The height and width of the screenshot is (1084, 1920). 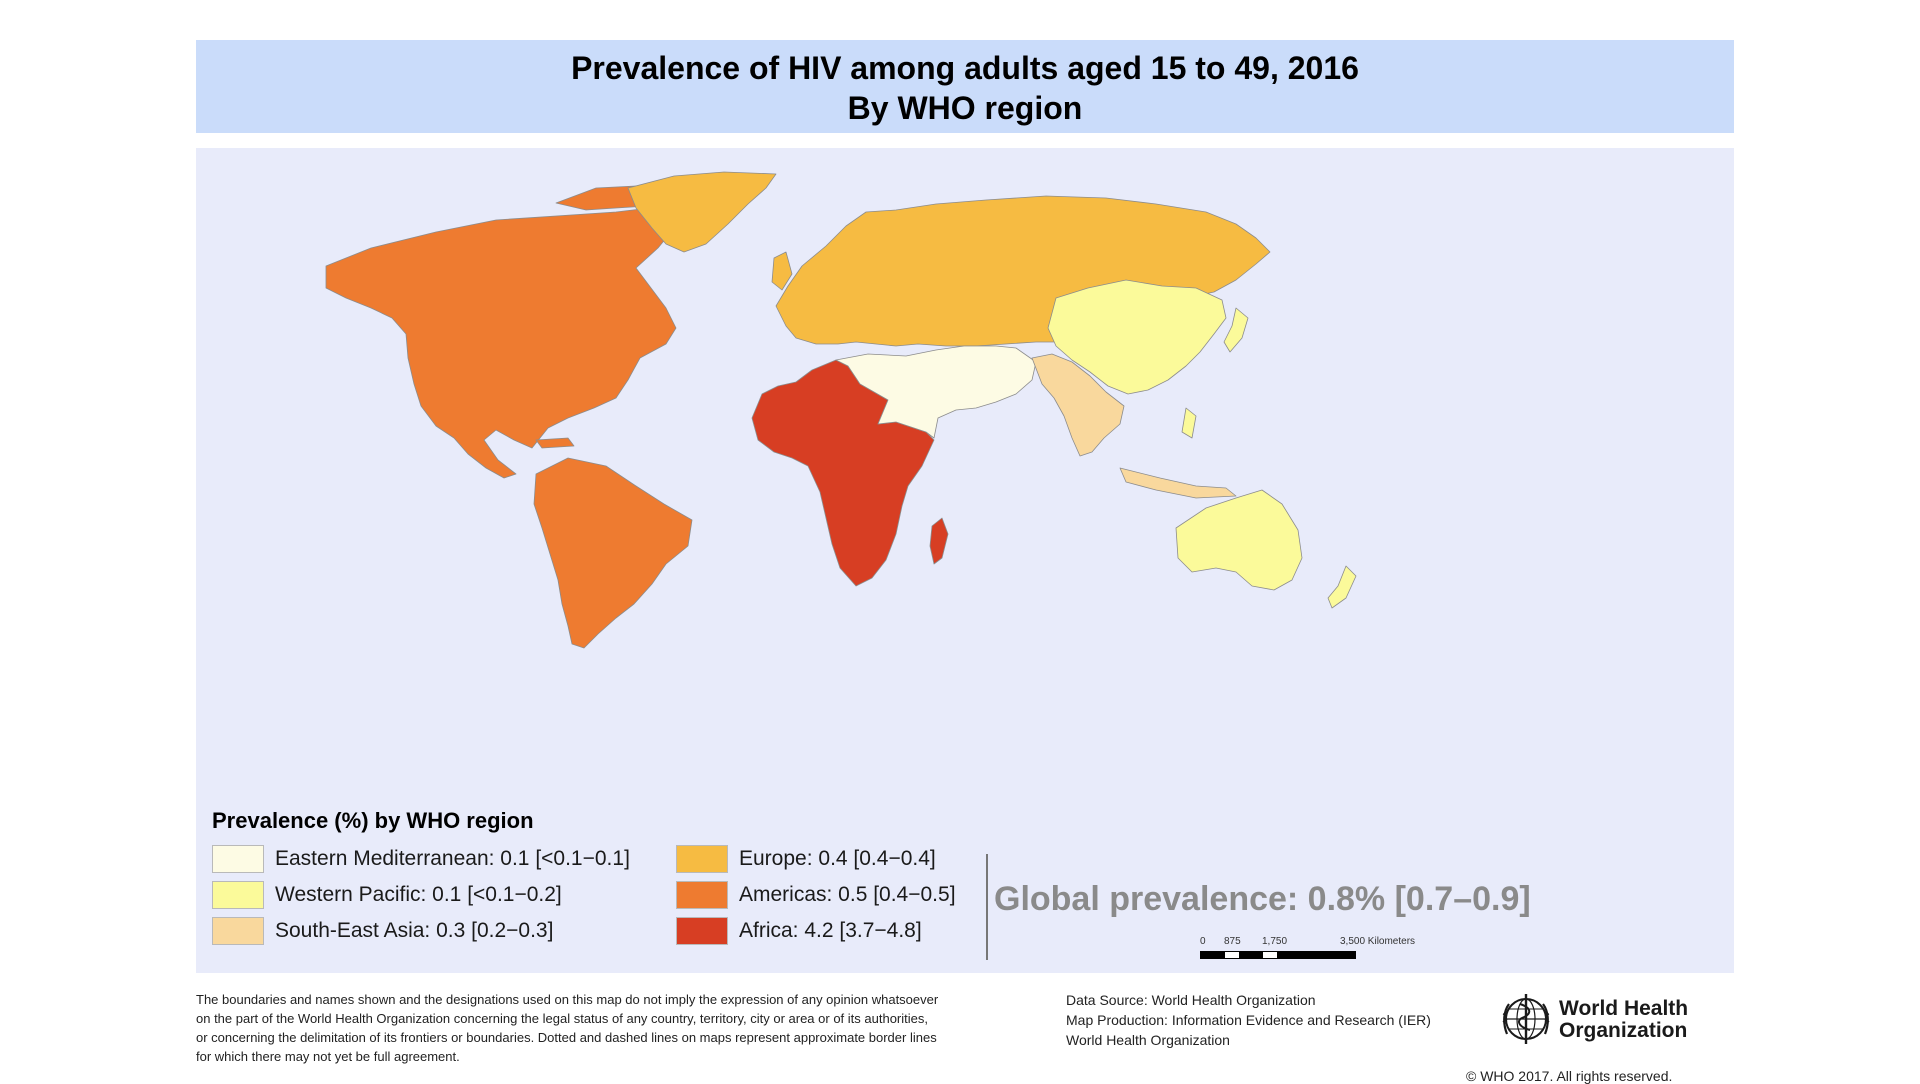 I want to click on scale-bar-graphic, so click(x=1278, y=955).